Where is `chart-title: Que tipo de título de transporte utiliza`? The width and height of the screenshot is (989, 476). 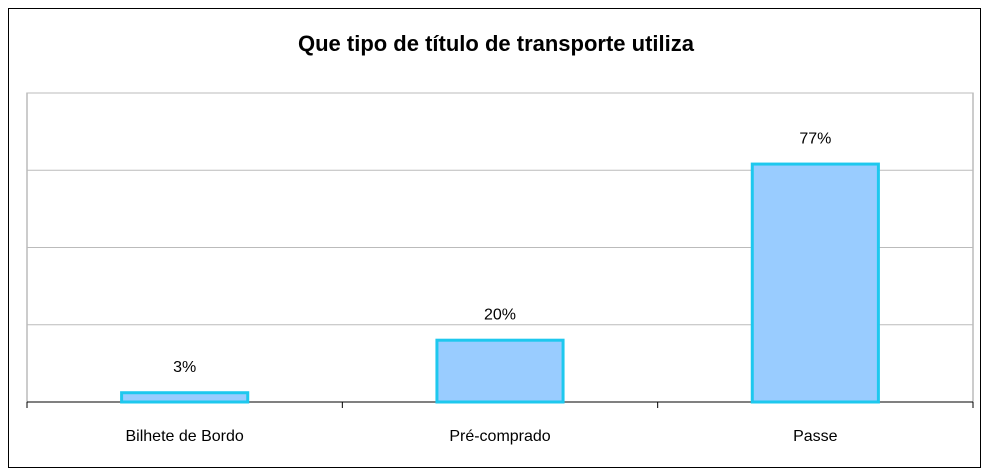
chart-title: Que tipo de título de transporte utiliza is located at coordinates (496, 43).